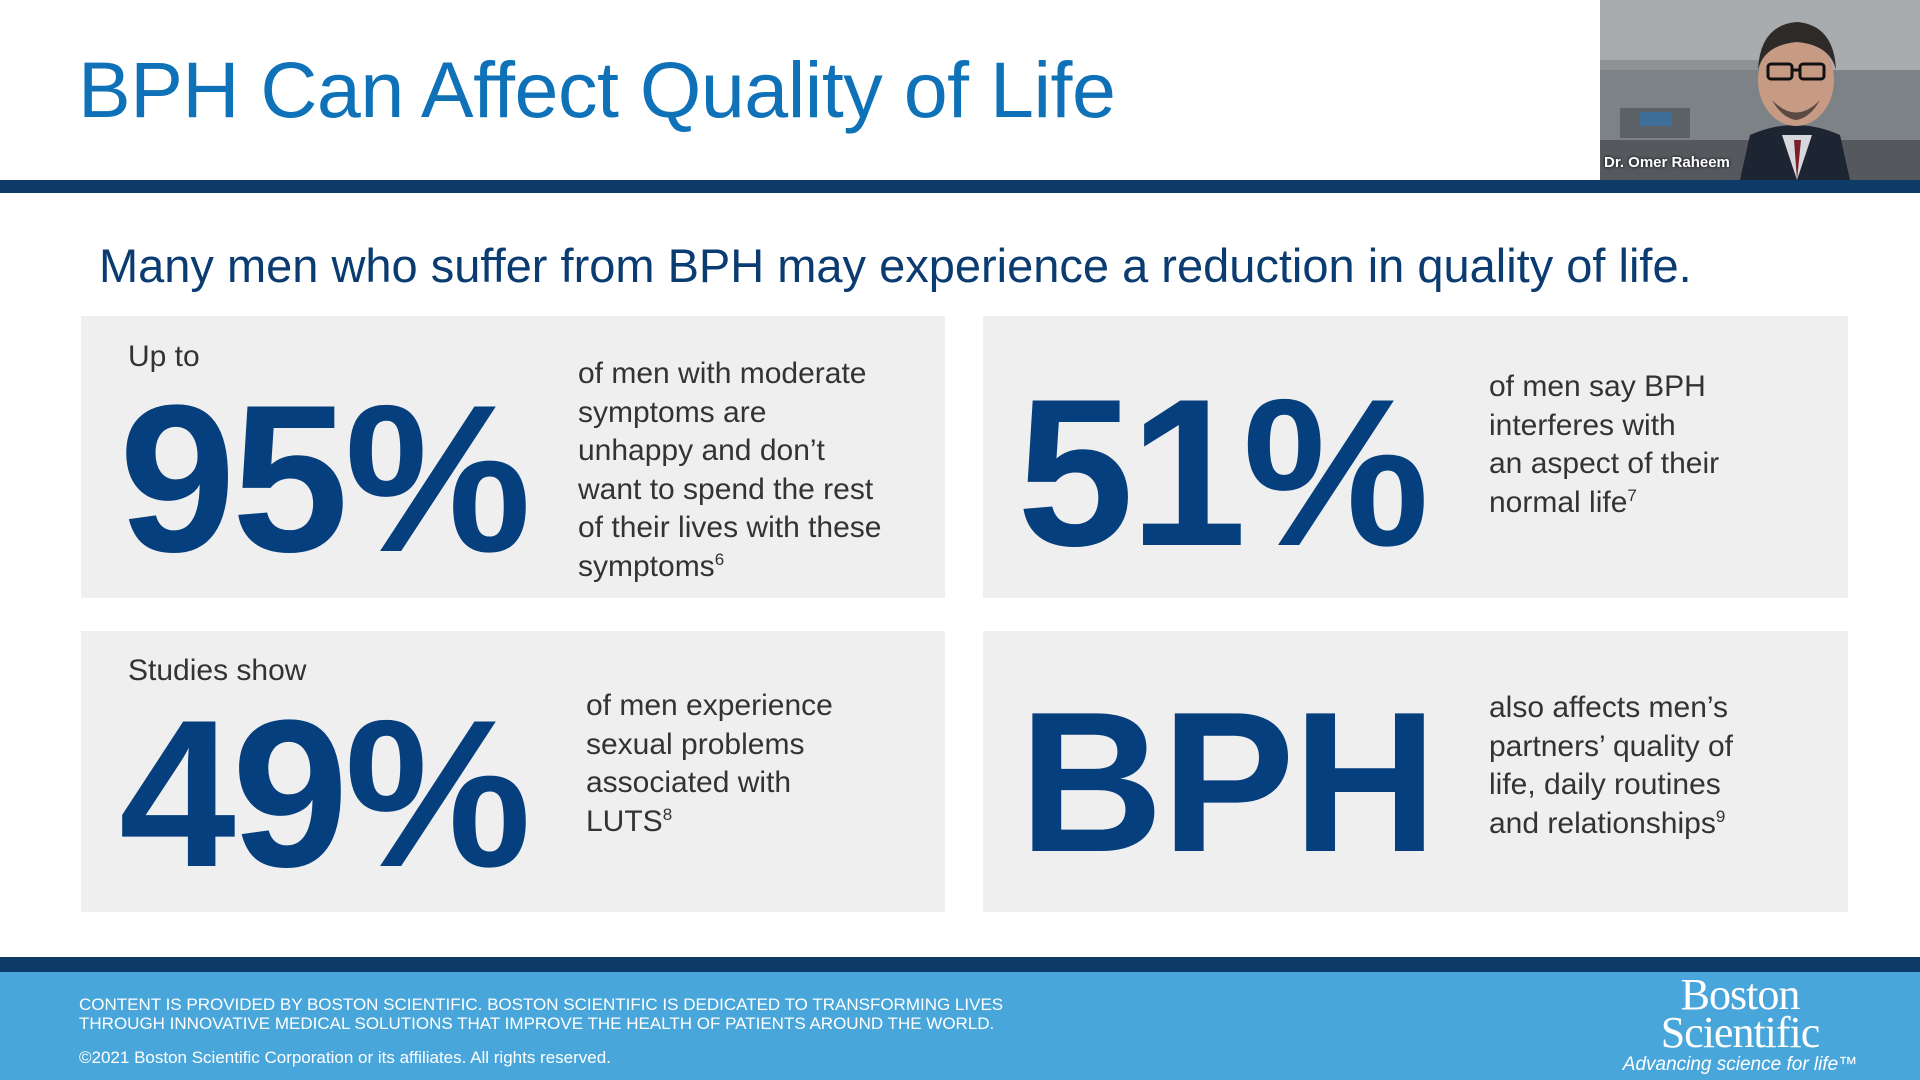 This screenshot has width=1920, height=1080. Describe the element at coordinates (719, 559) in the screenshot. I see `reference-superscript: 6` at that location.